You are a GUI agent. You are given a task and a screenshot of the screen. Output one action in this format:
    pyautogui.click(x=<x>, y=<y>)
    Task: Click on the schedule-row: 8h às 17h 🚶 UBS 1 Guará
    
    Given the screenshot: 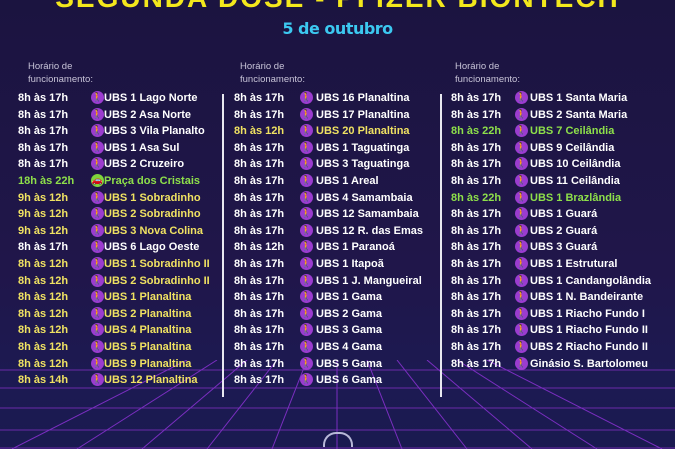 What is the action you would take?
    pyautogui.click(x=556, y=214)
    